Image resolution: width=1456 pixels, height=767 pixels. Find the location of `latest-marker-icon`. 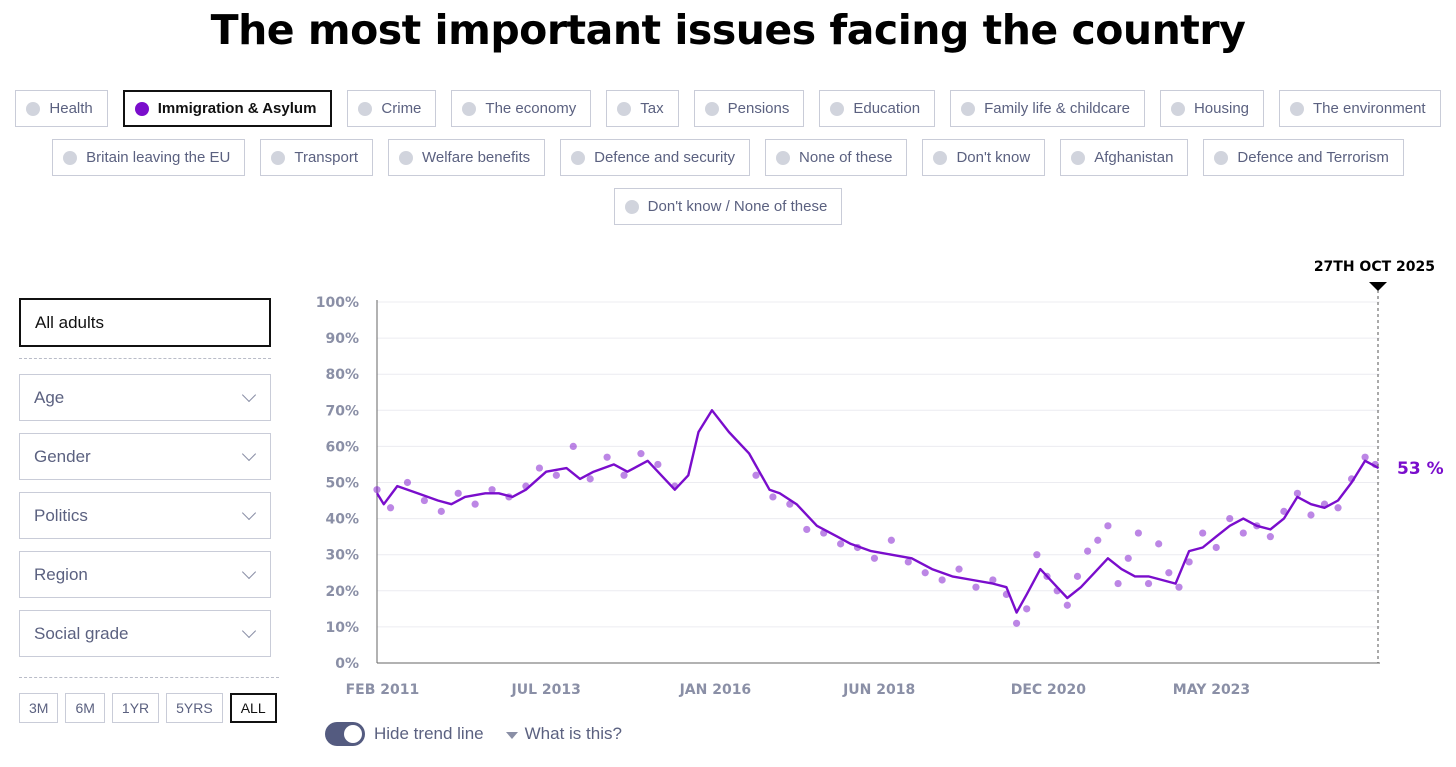

latest-marker-icon is located at coordinates (1378, 286).